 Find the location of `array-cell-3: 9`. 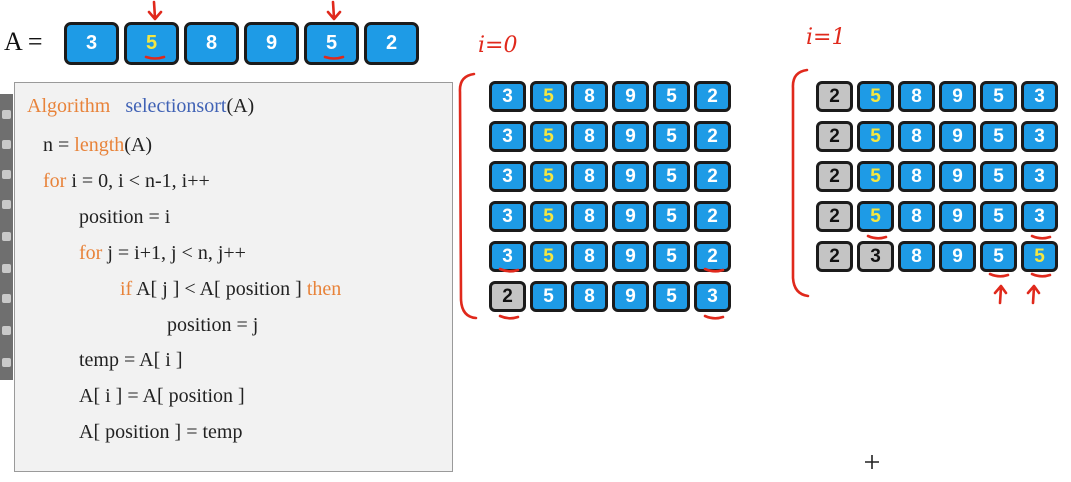

array-cell-3: 9 is located at coordinates (271, 43).